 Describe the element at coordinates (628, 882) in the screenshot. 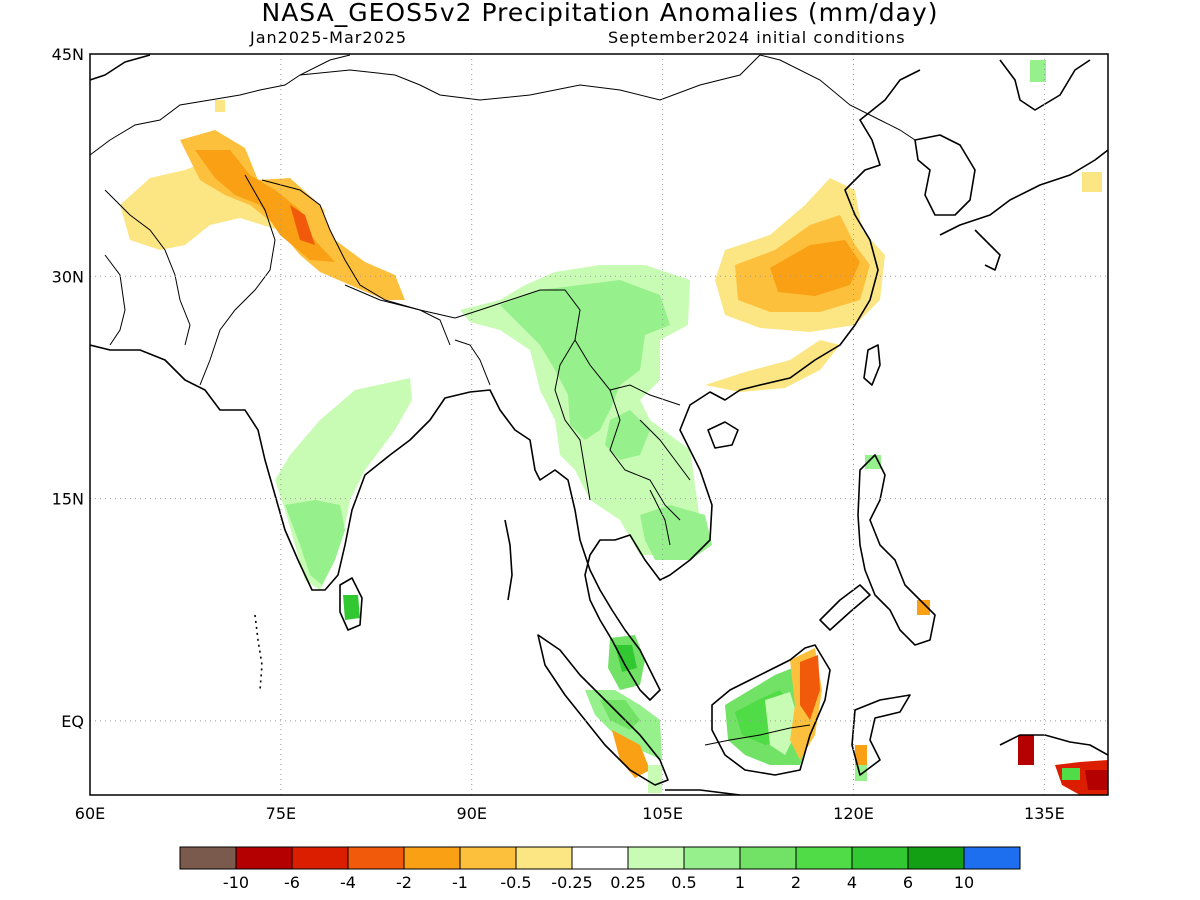

I see `colorbar-label: 0.25` at that location.